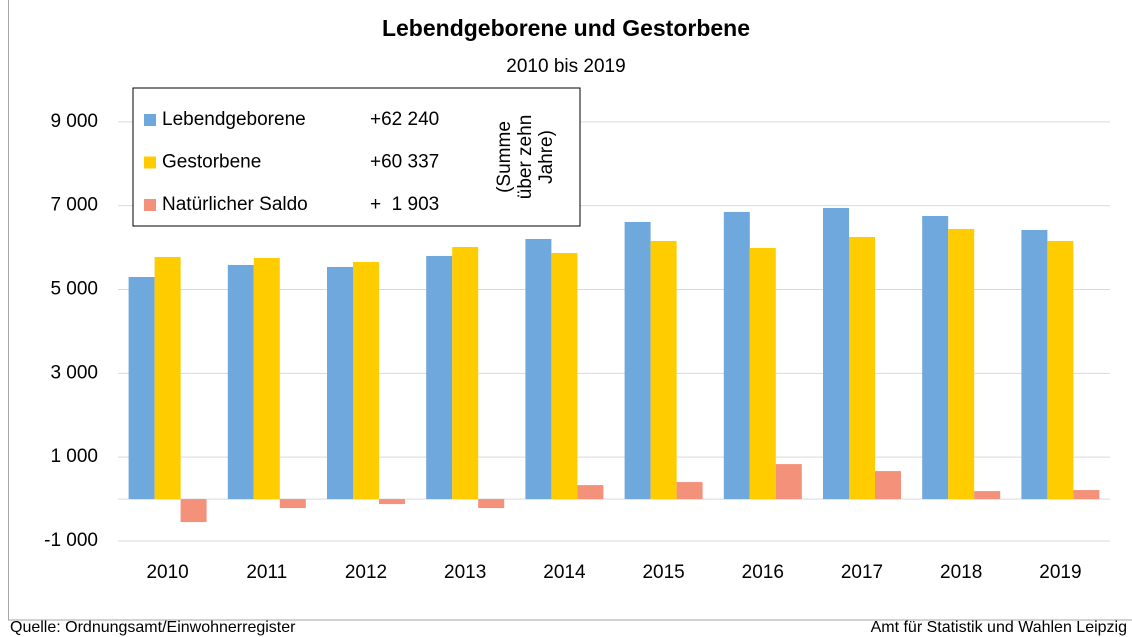  I want to click on y-tick-label: 1 000, so click(74, 456).